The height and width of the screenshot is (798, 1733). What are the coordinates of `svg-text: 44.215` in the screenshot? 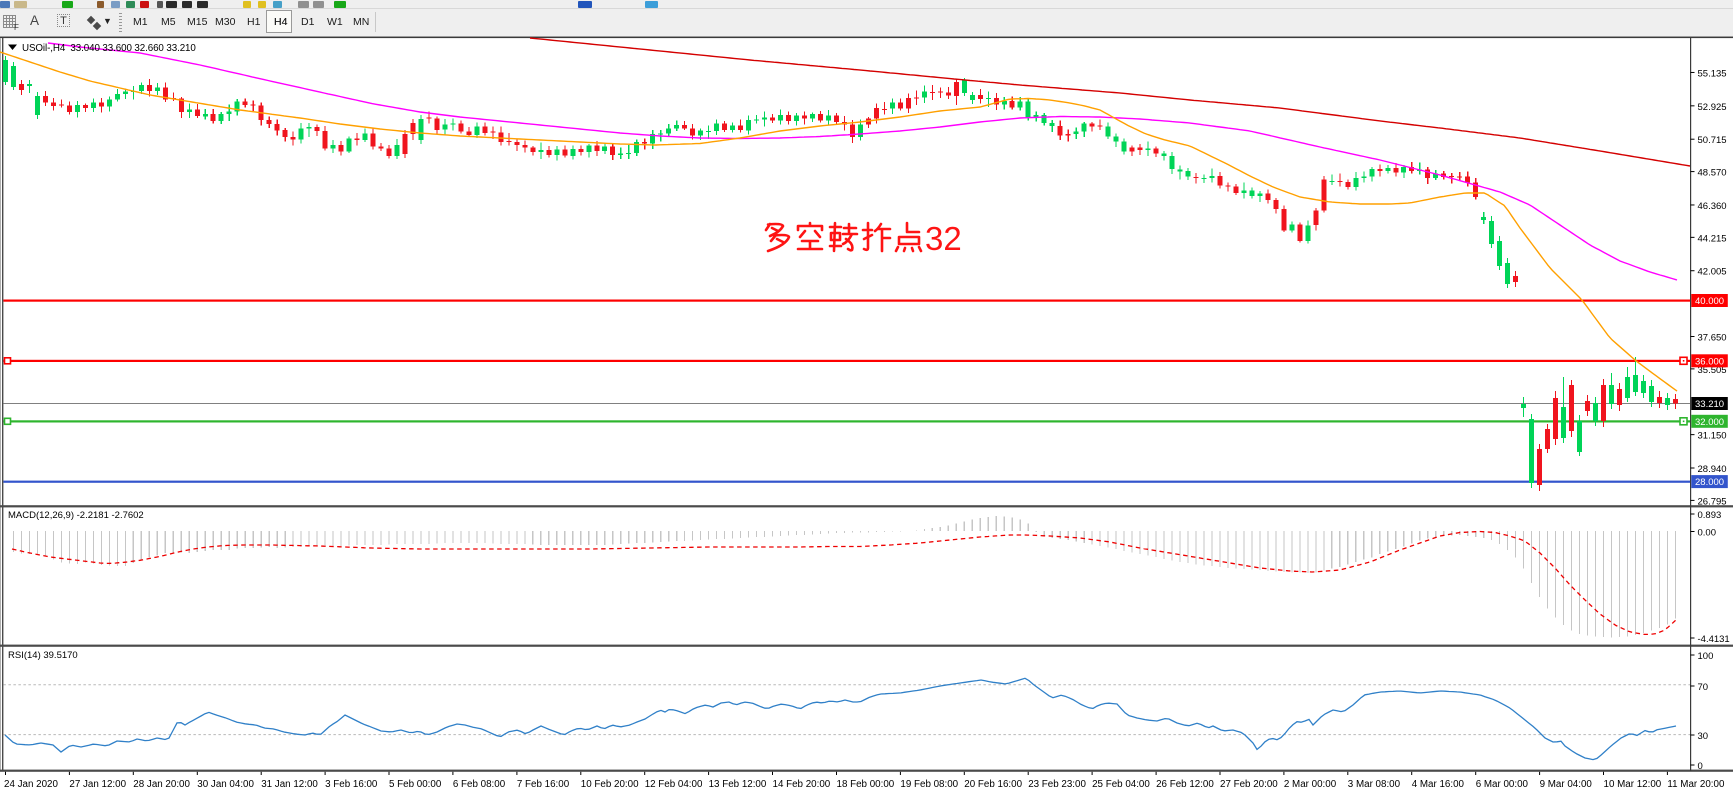 It's located at (1712, 238).